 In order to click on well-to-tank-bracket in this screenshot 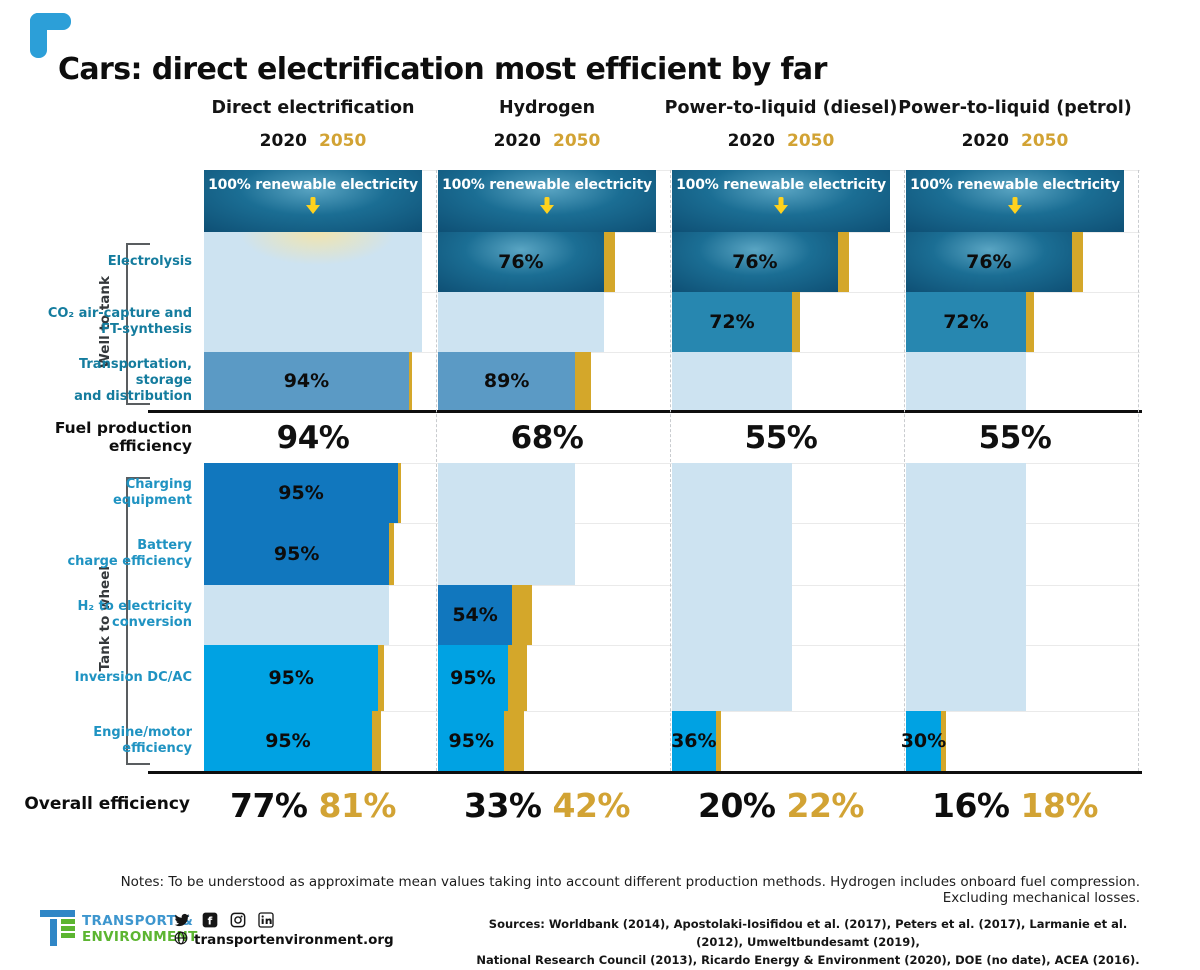, I will do `click(138, 324)`.